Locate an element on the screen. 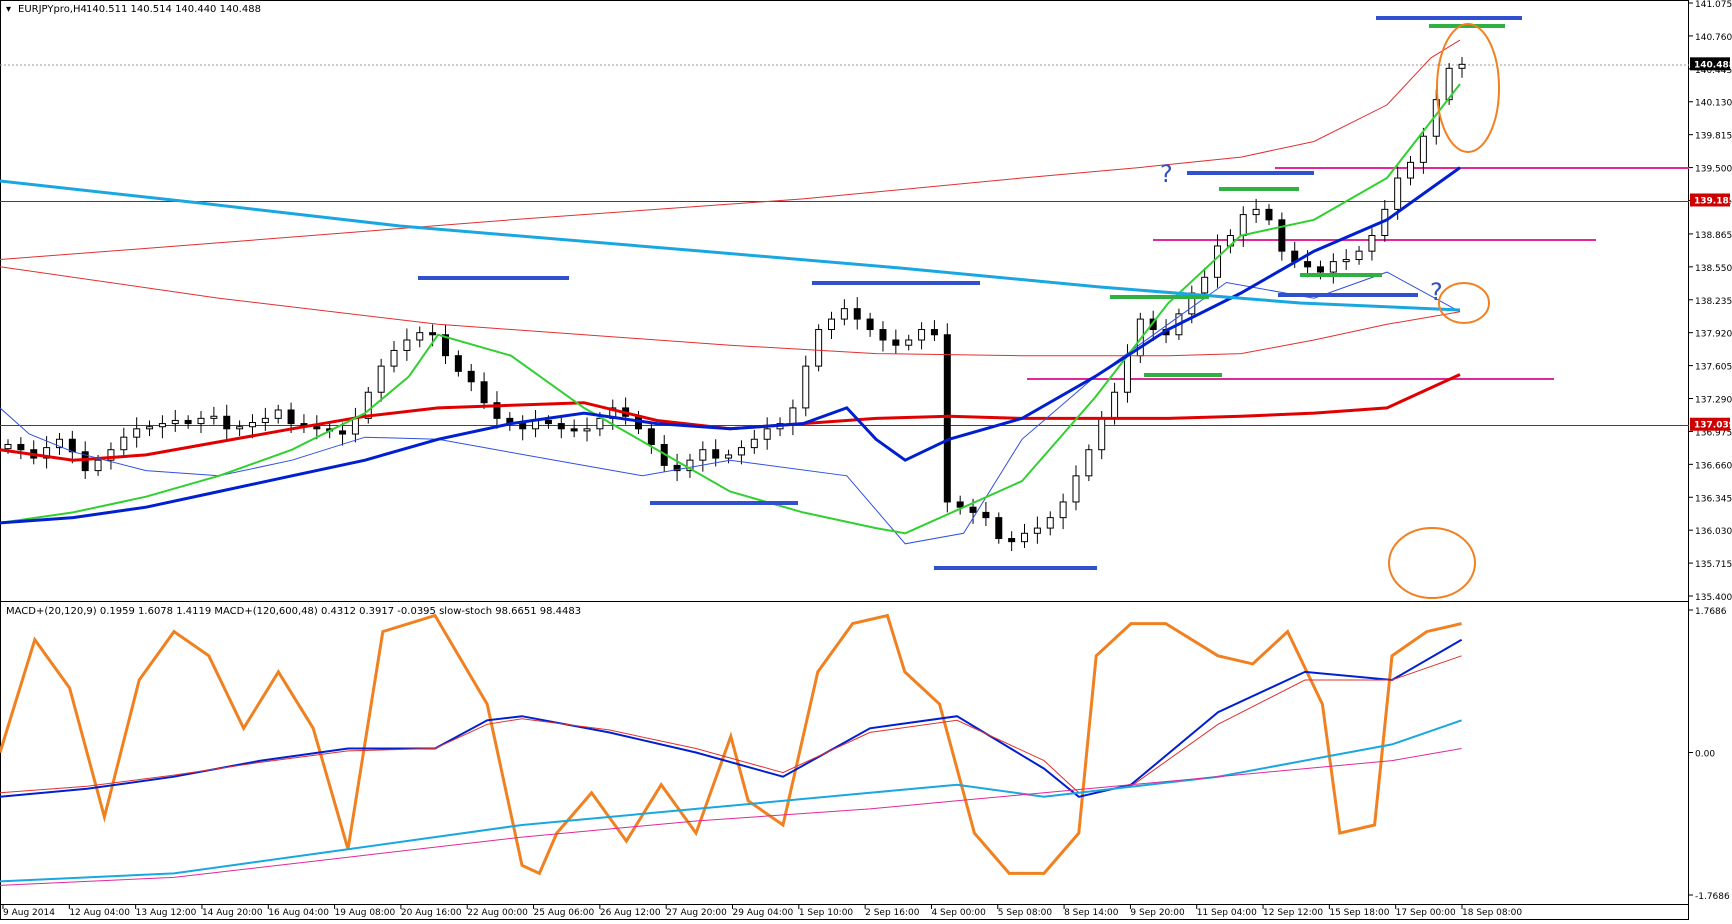  time-label: 8 Sep 14:00 is located at coordinates (1091, 913).